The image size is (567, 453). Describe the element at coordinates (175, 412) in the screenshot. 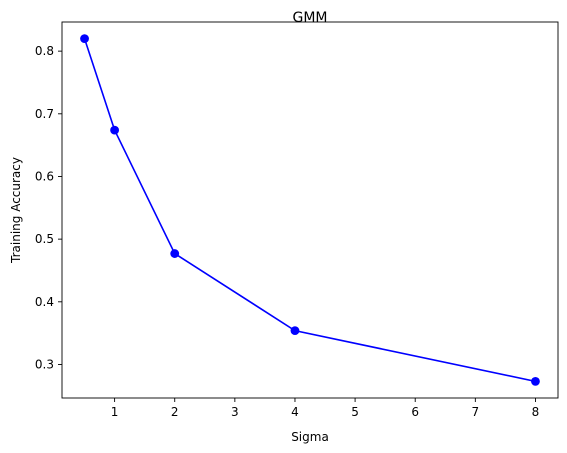

I see `x-tick-label: 2` at that location.